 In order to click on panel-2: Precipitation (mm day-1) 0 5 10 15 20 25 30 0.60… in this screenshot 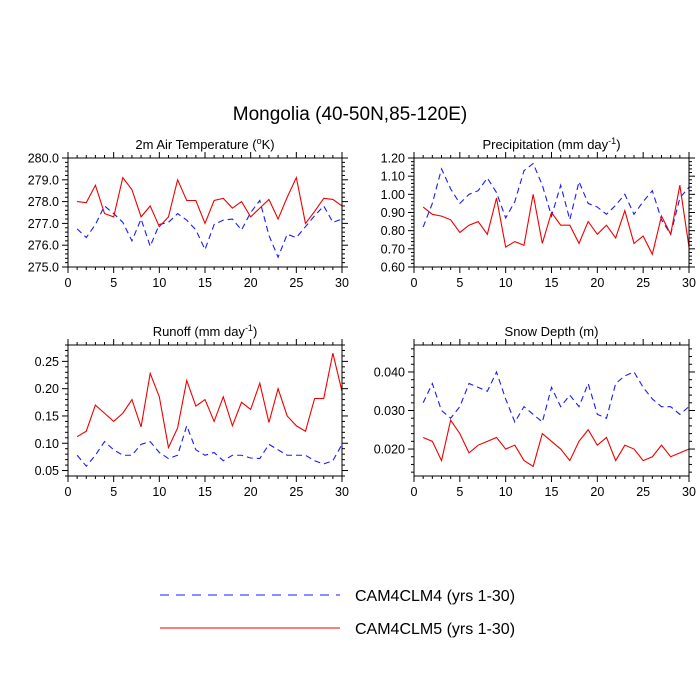, I will do `click(538, 213)`.